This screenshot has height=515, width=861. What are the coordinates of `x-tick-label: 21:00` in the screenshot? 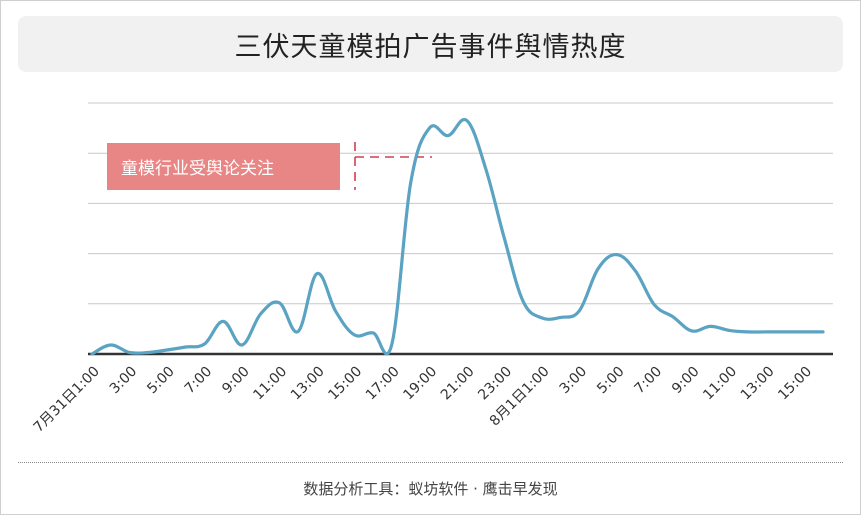 It's located at (458, 384).